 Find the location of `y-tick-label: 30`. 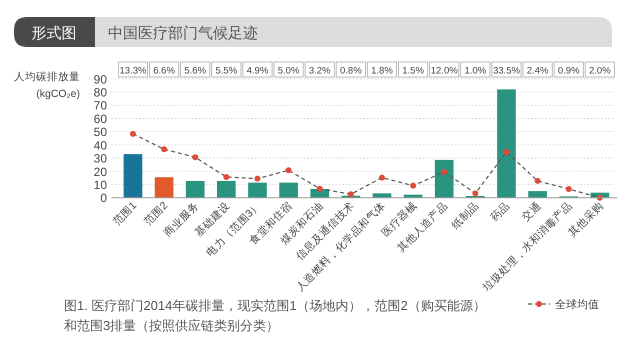

y-tick-label: 30 is located at coordinates (101, 159).